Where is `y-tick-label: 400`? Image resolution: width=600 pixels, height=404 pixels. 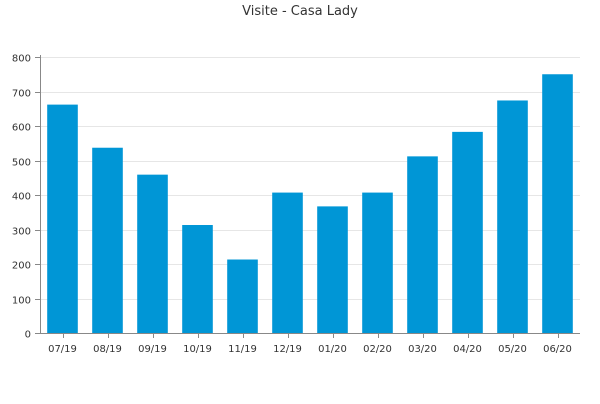
y-tick-label: 400 is located at coordinates (21, 197).